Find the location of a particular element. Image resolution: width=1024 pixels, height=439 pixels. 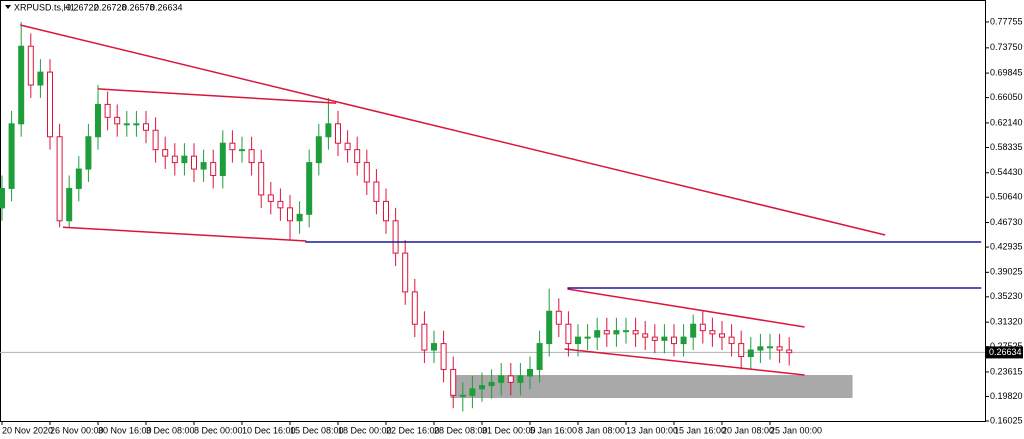

y-tick-label: 0.27525 is located at coordinates (1006, 346).